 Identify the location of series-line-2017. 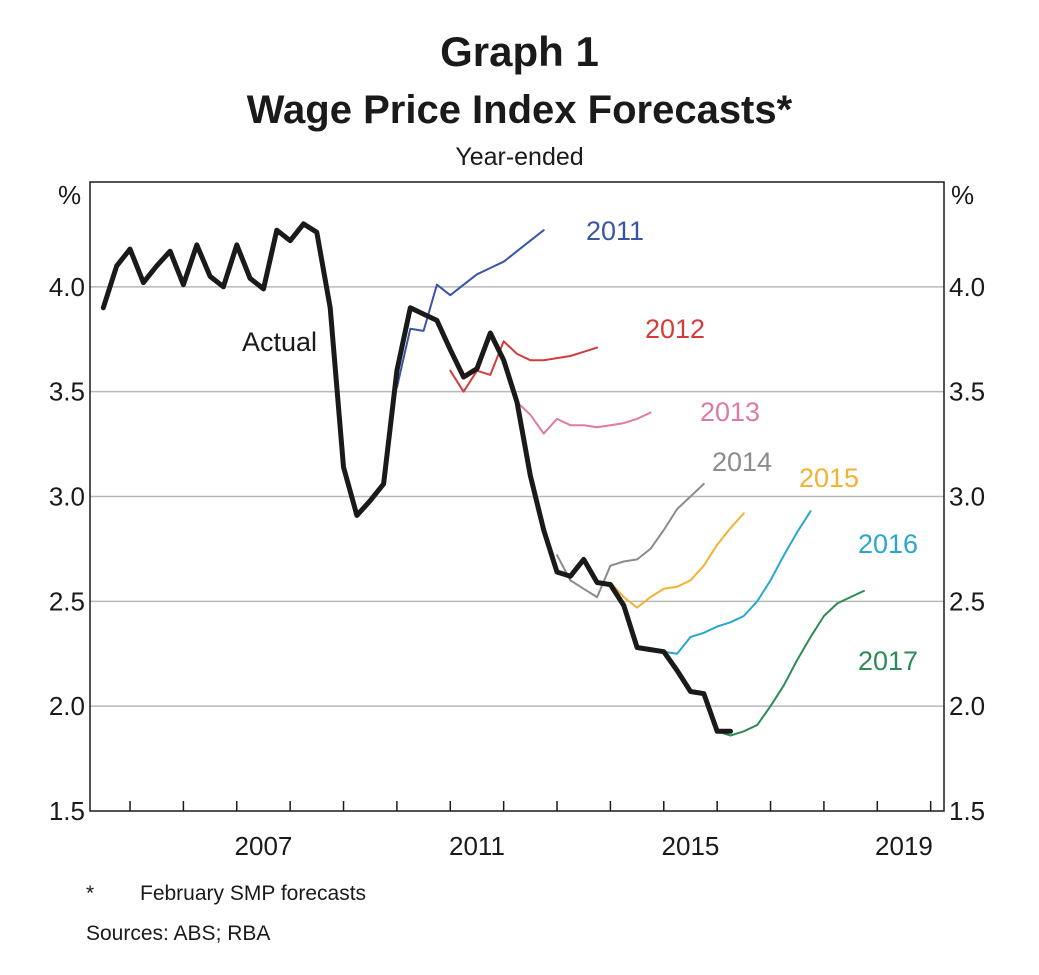
(790, 663).